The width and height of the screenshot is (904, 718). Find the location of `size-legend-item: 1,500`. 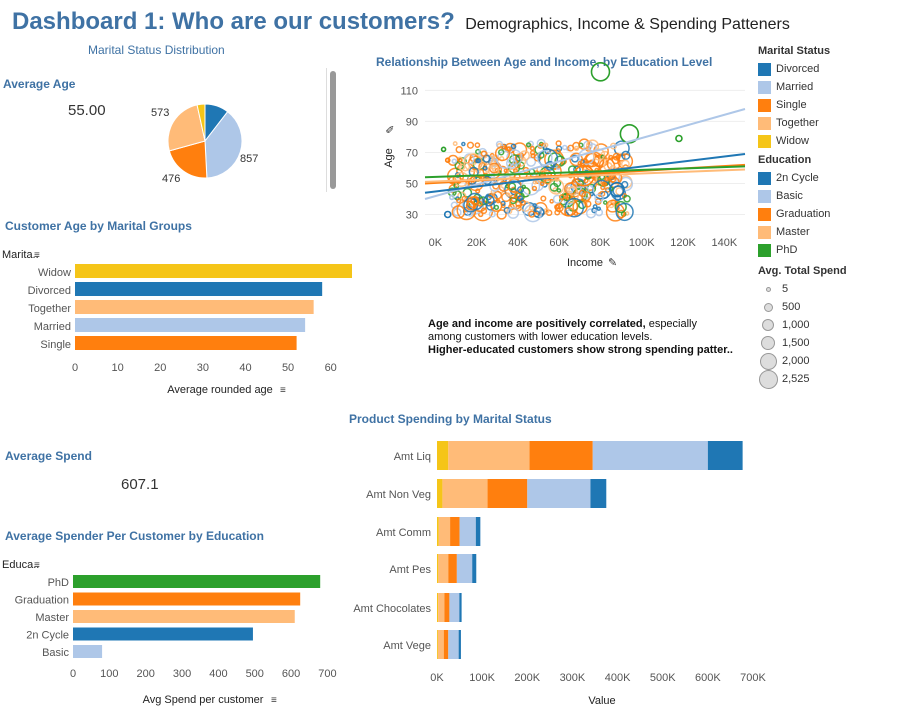

size-legend-item: 1,500 is located at coordinates (828, 343).